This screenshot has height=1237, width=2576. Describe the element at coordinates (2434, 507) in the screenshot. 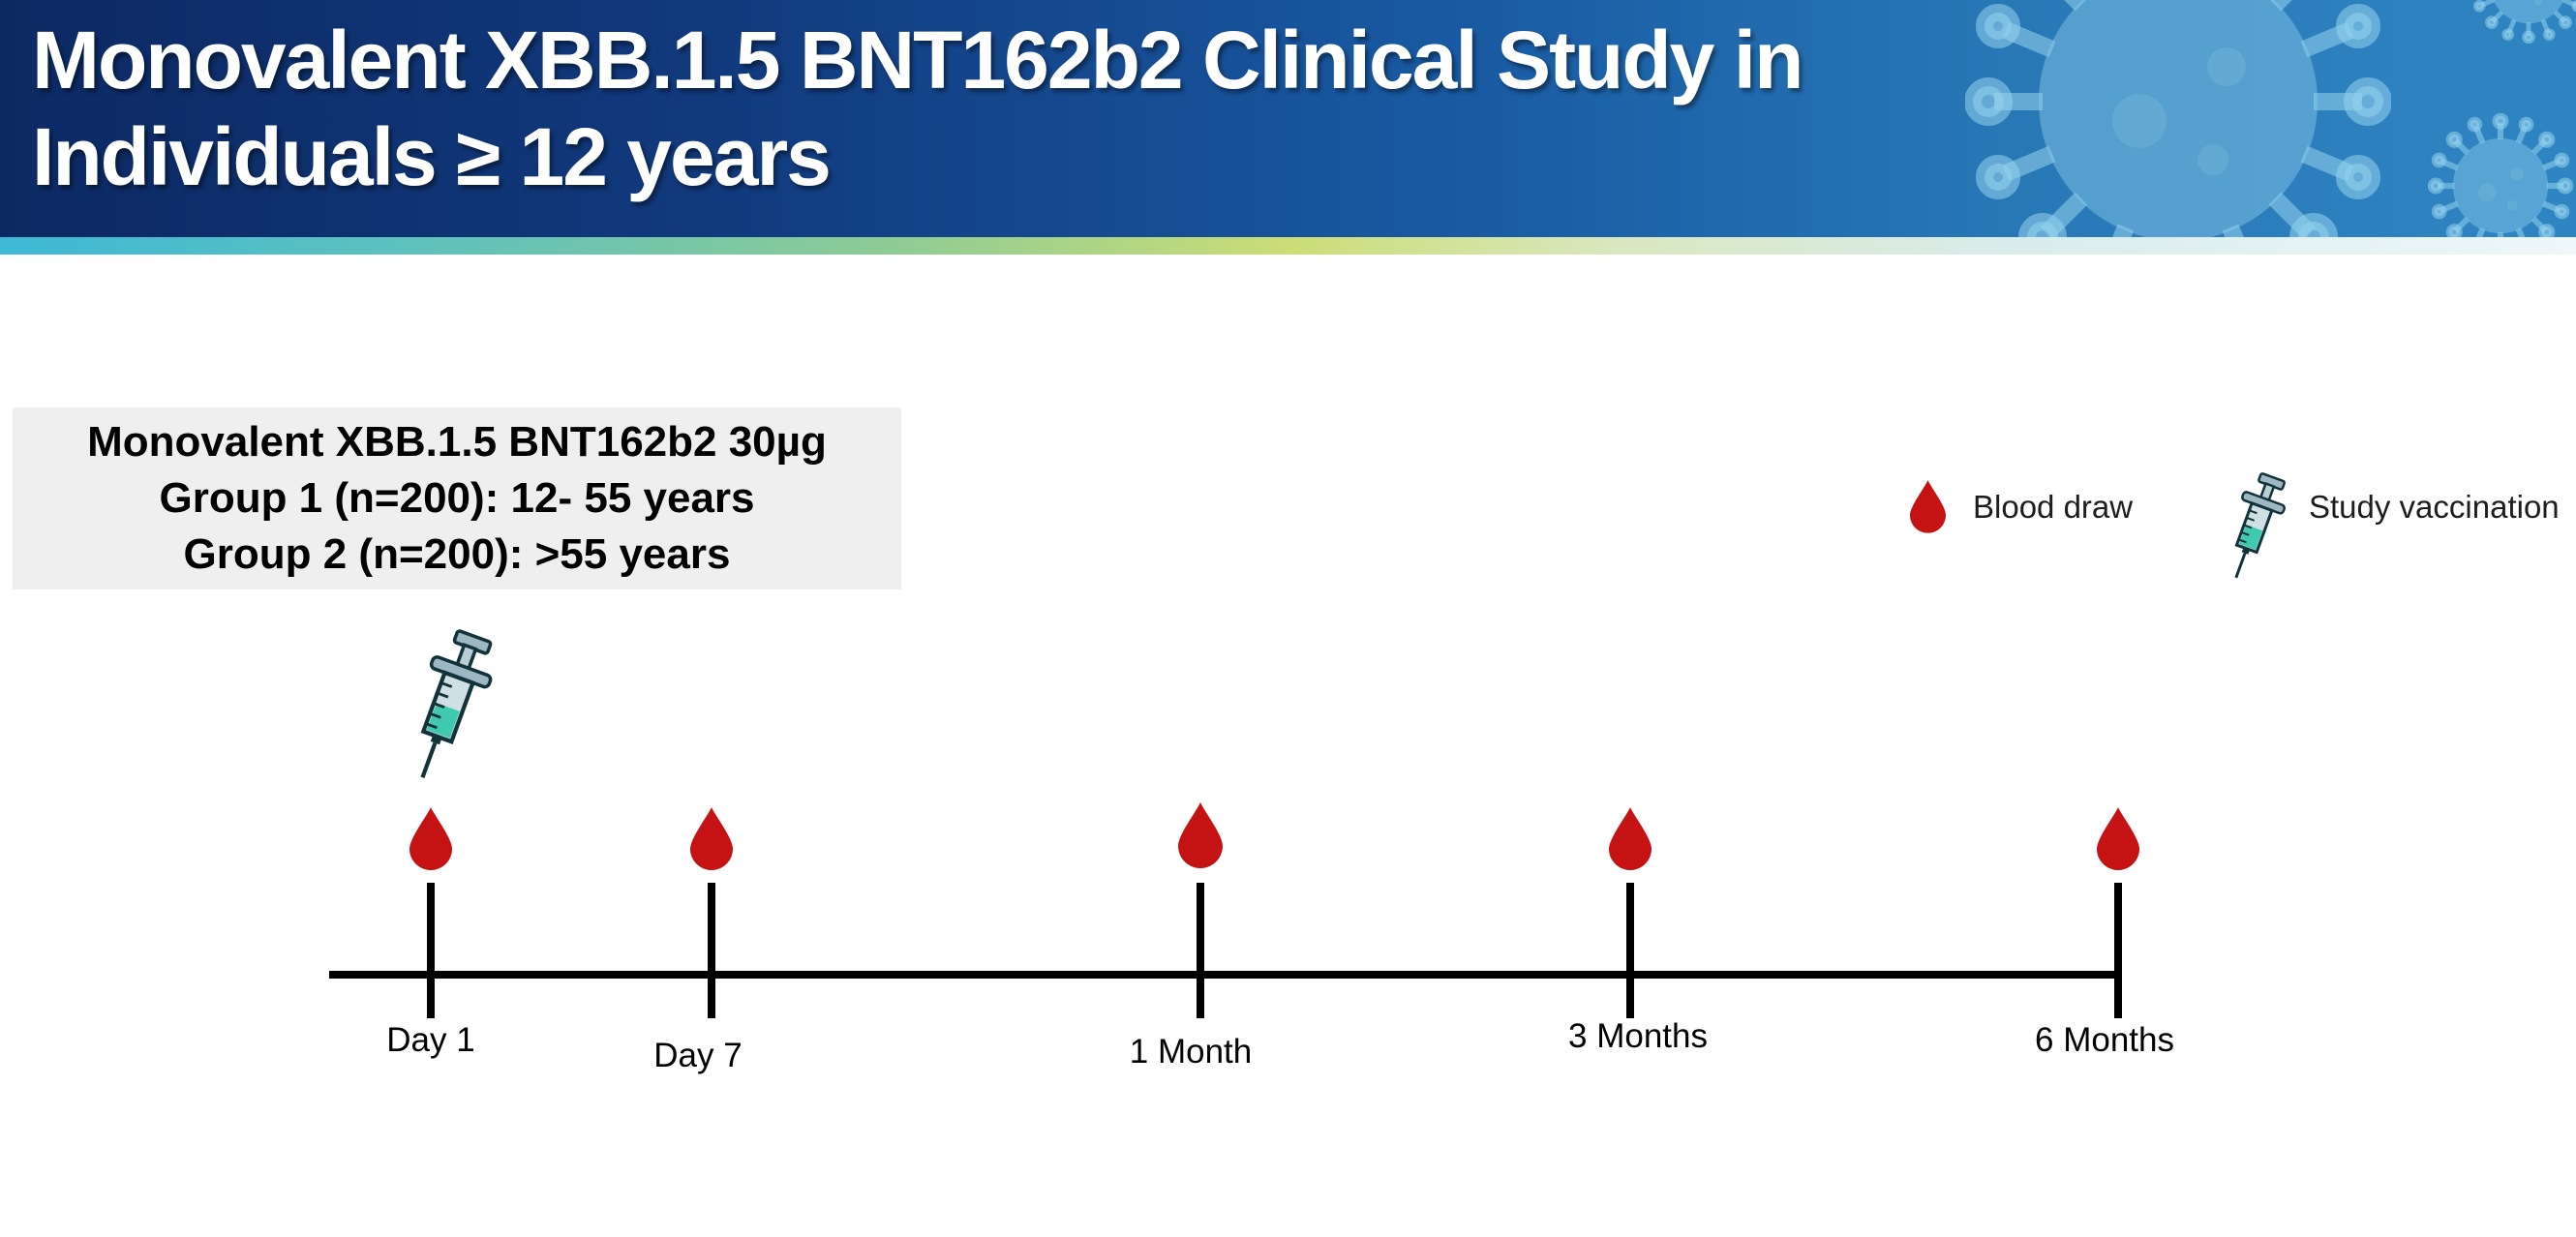

I see `legend-vaccination-label: Study vaccination` at that location.